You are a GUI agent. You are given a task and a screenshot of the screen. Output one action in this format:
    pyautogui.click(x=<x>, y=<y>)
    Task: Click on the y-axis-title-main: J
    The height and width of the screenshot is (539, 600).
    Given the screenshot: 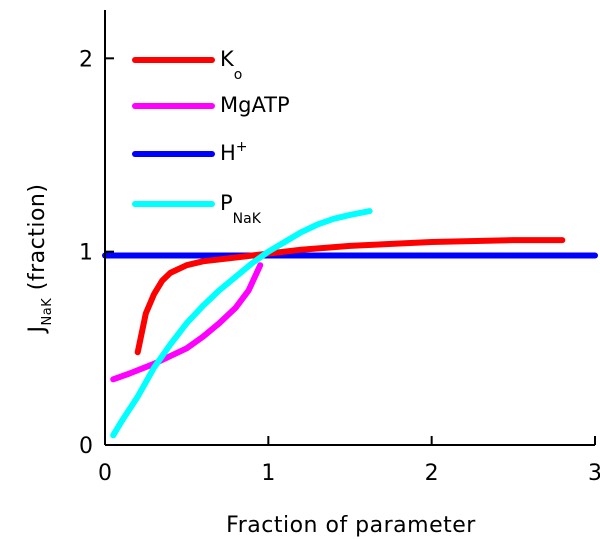 What is the action you would take?
    pyautogui.click(x=37, y=329)
    